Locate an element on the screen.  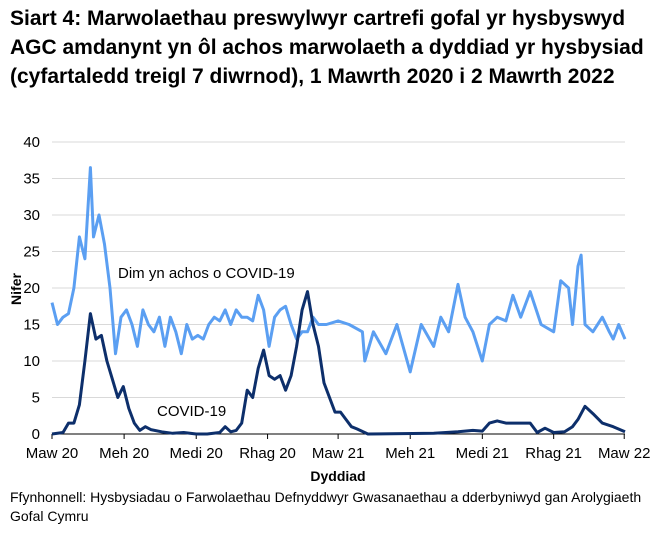
x-tick-label: Medi 20 is located at coordinates (196, 453).